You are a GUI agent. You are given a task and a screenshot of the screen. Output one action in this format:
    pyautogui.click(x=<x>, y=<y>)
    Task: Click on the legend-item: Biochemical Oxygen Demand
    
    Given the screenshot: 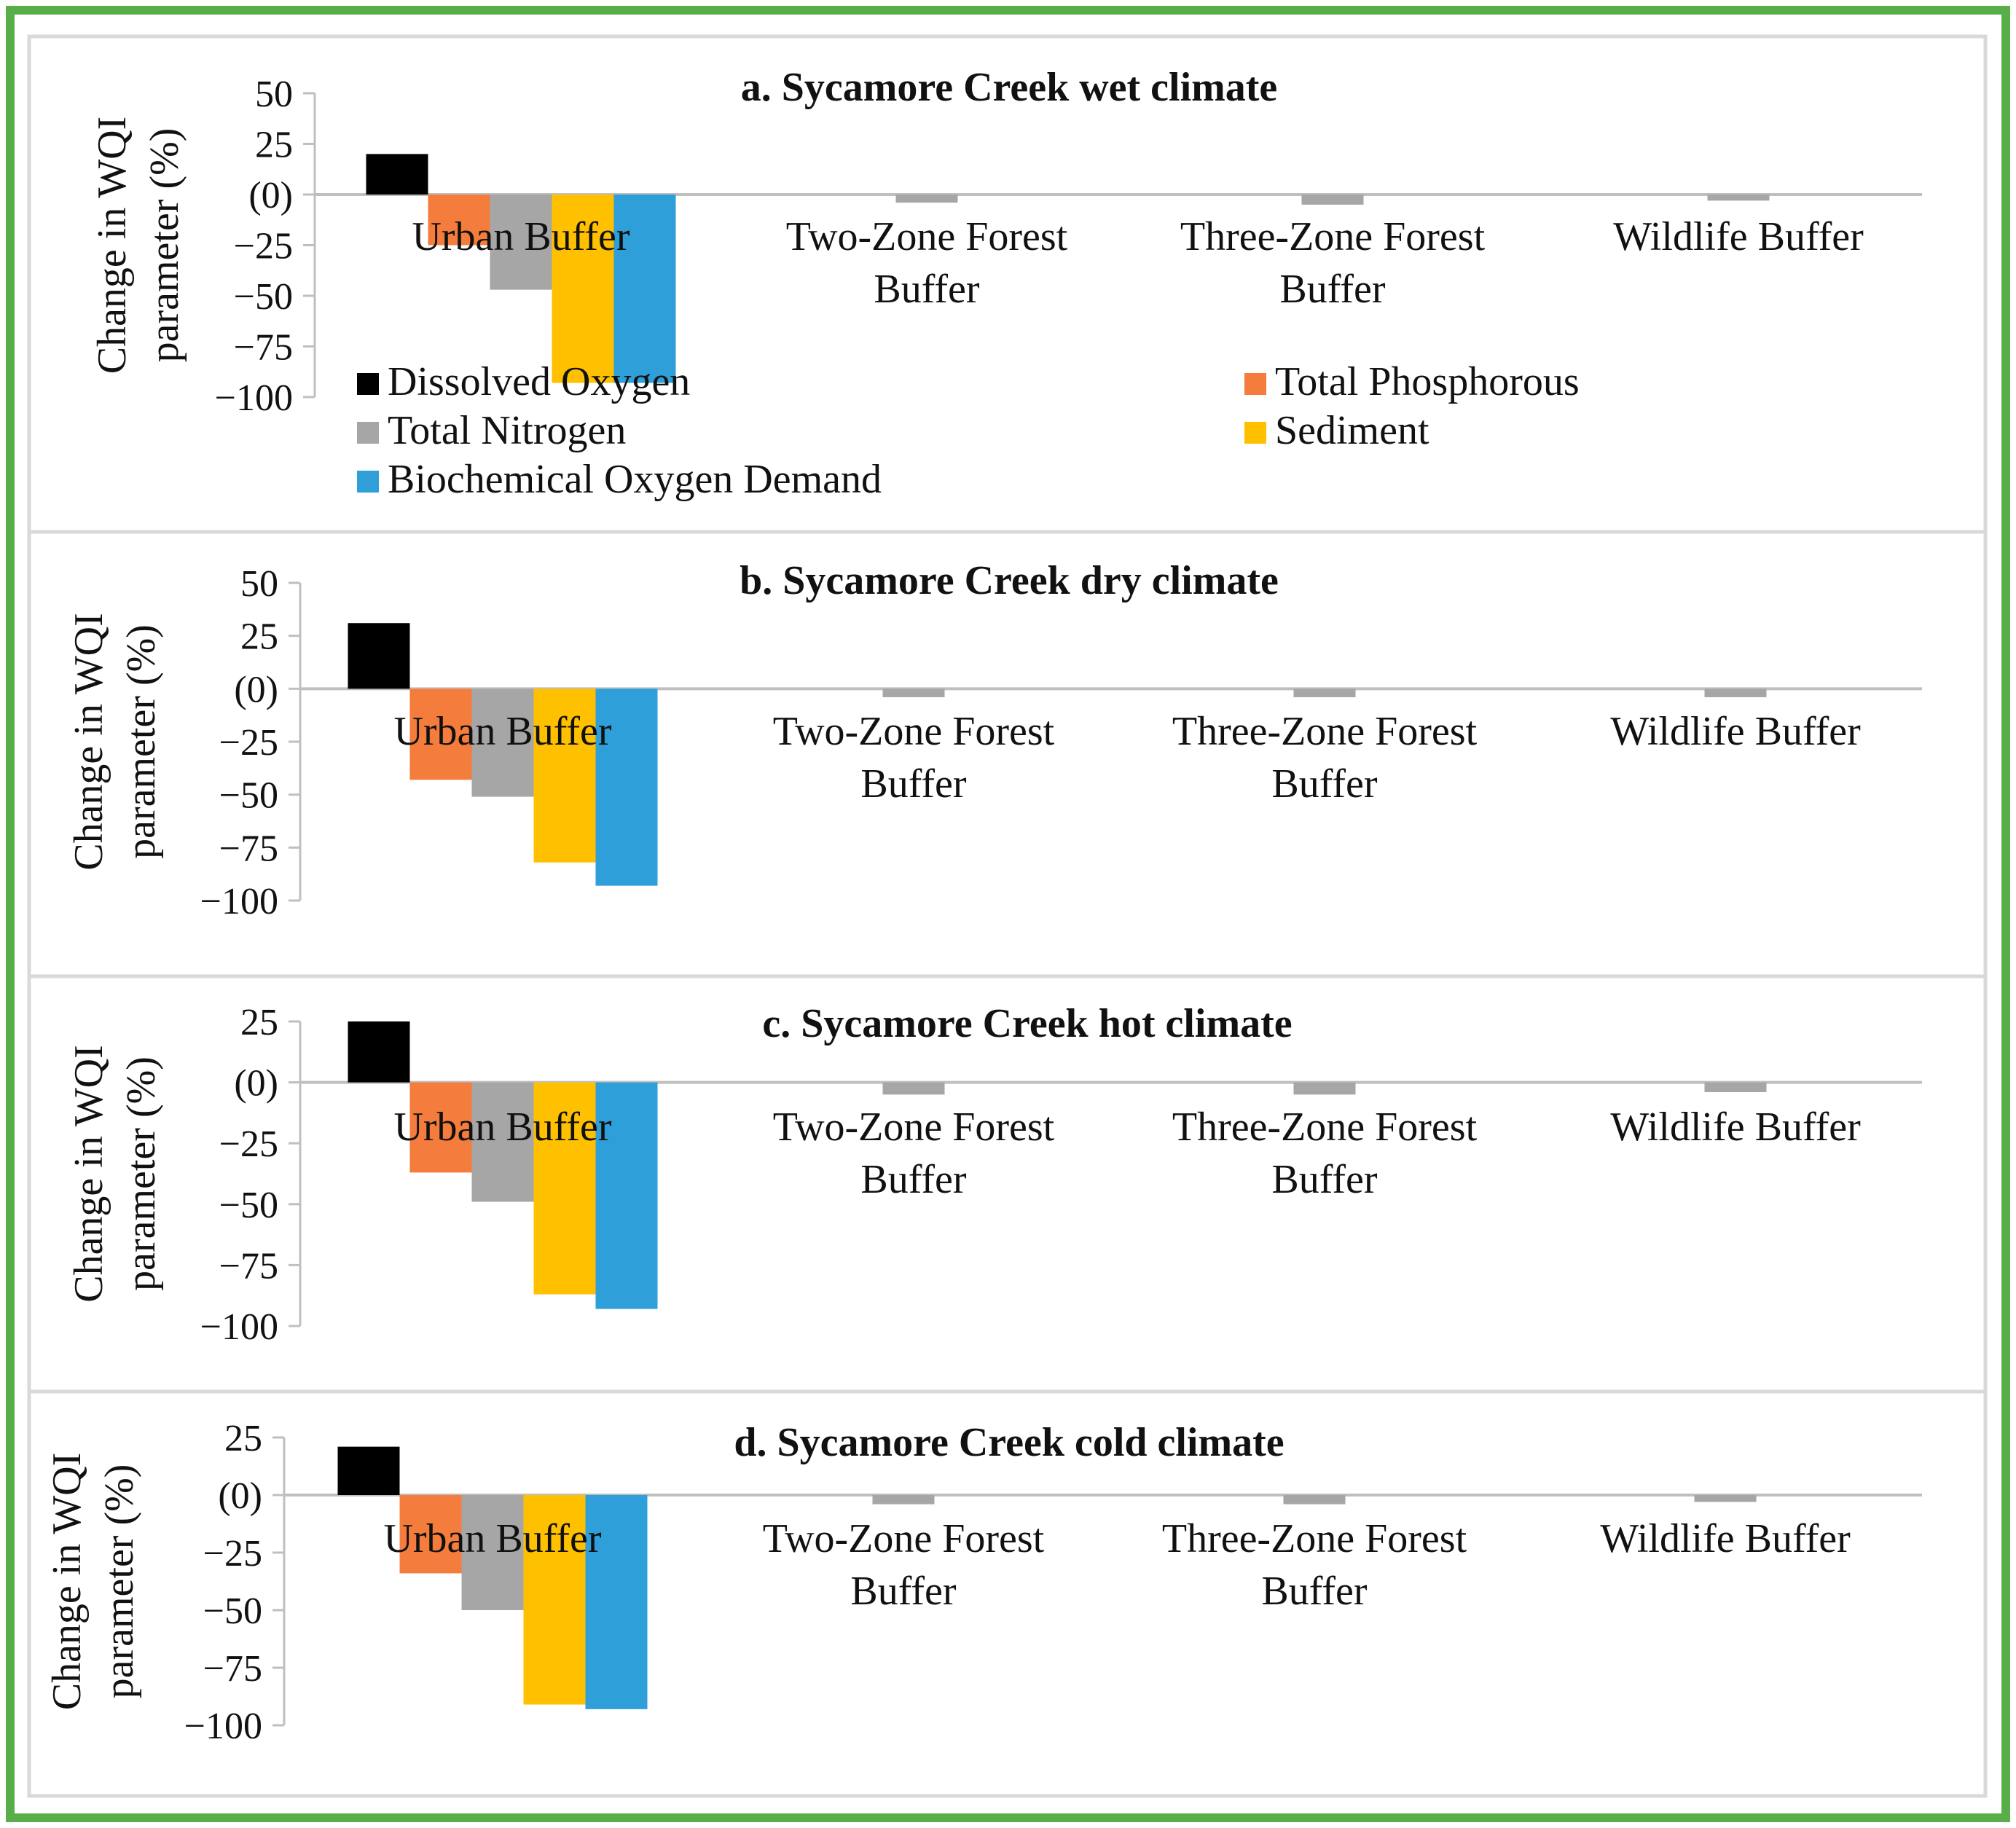 What is the action you would take?
    pyautogui.click(x=619, y=479)
    